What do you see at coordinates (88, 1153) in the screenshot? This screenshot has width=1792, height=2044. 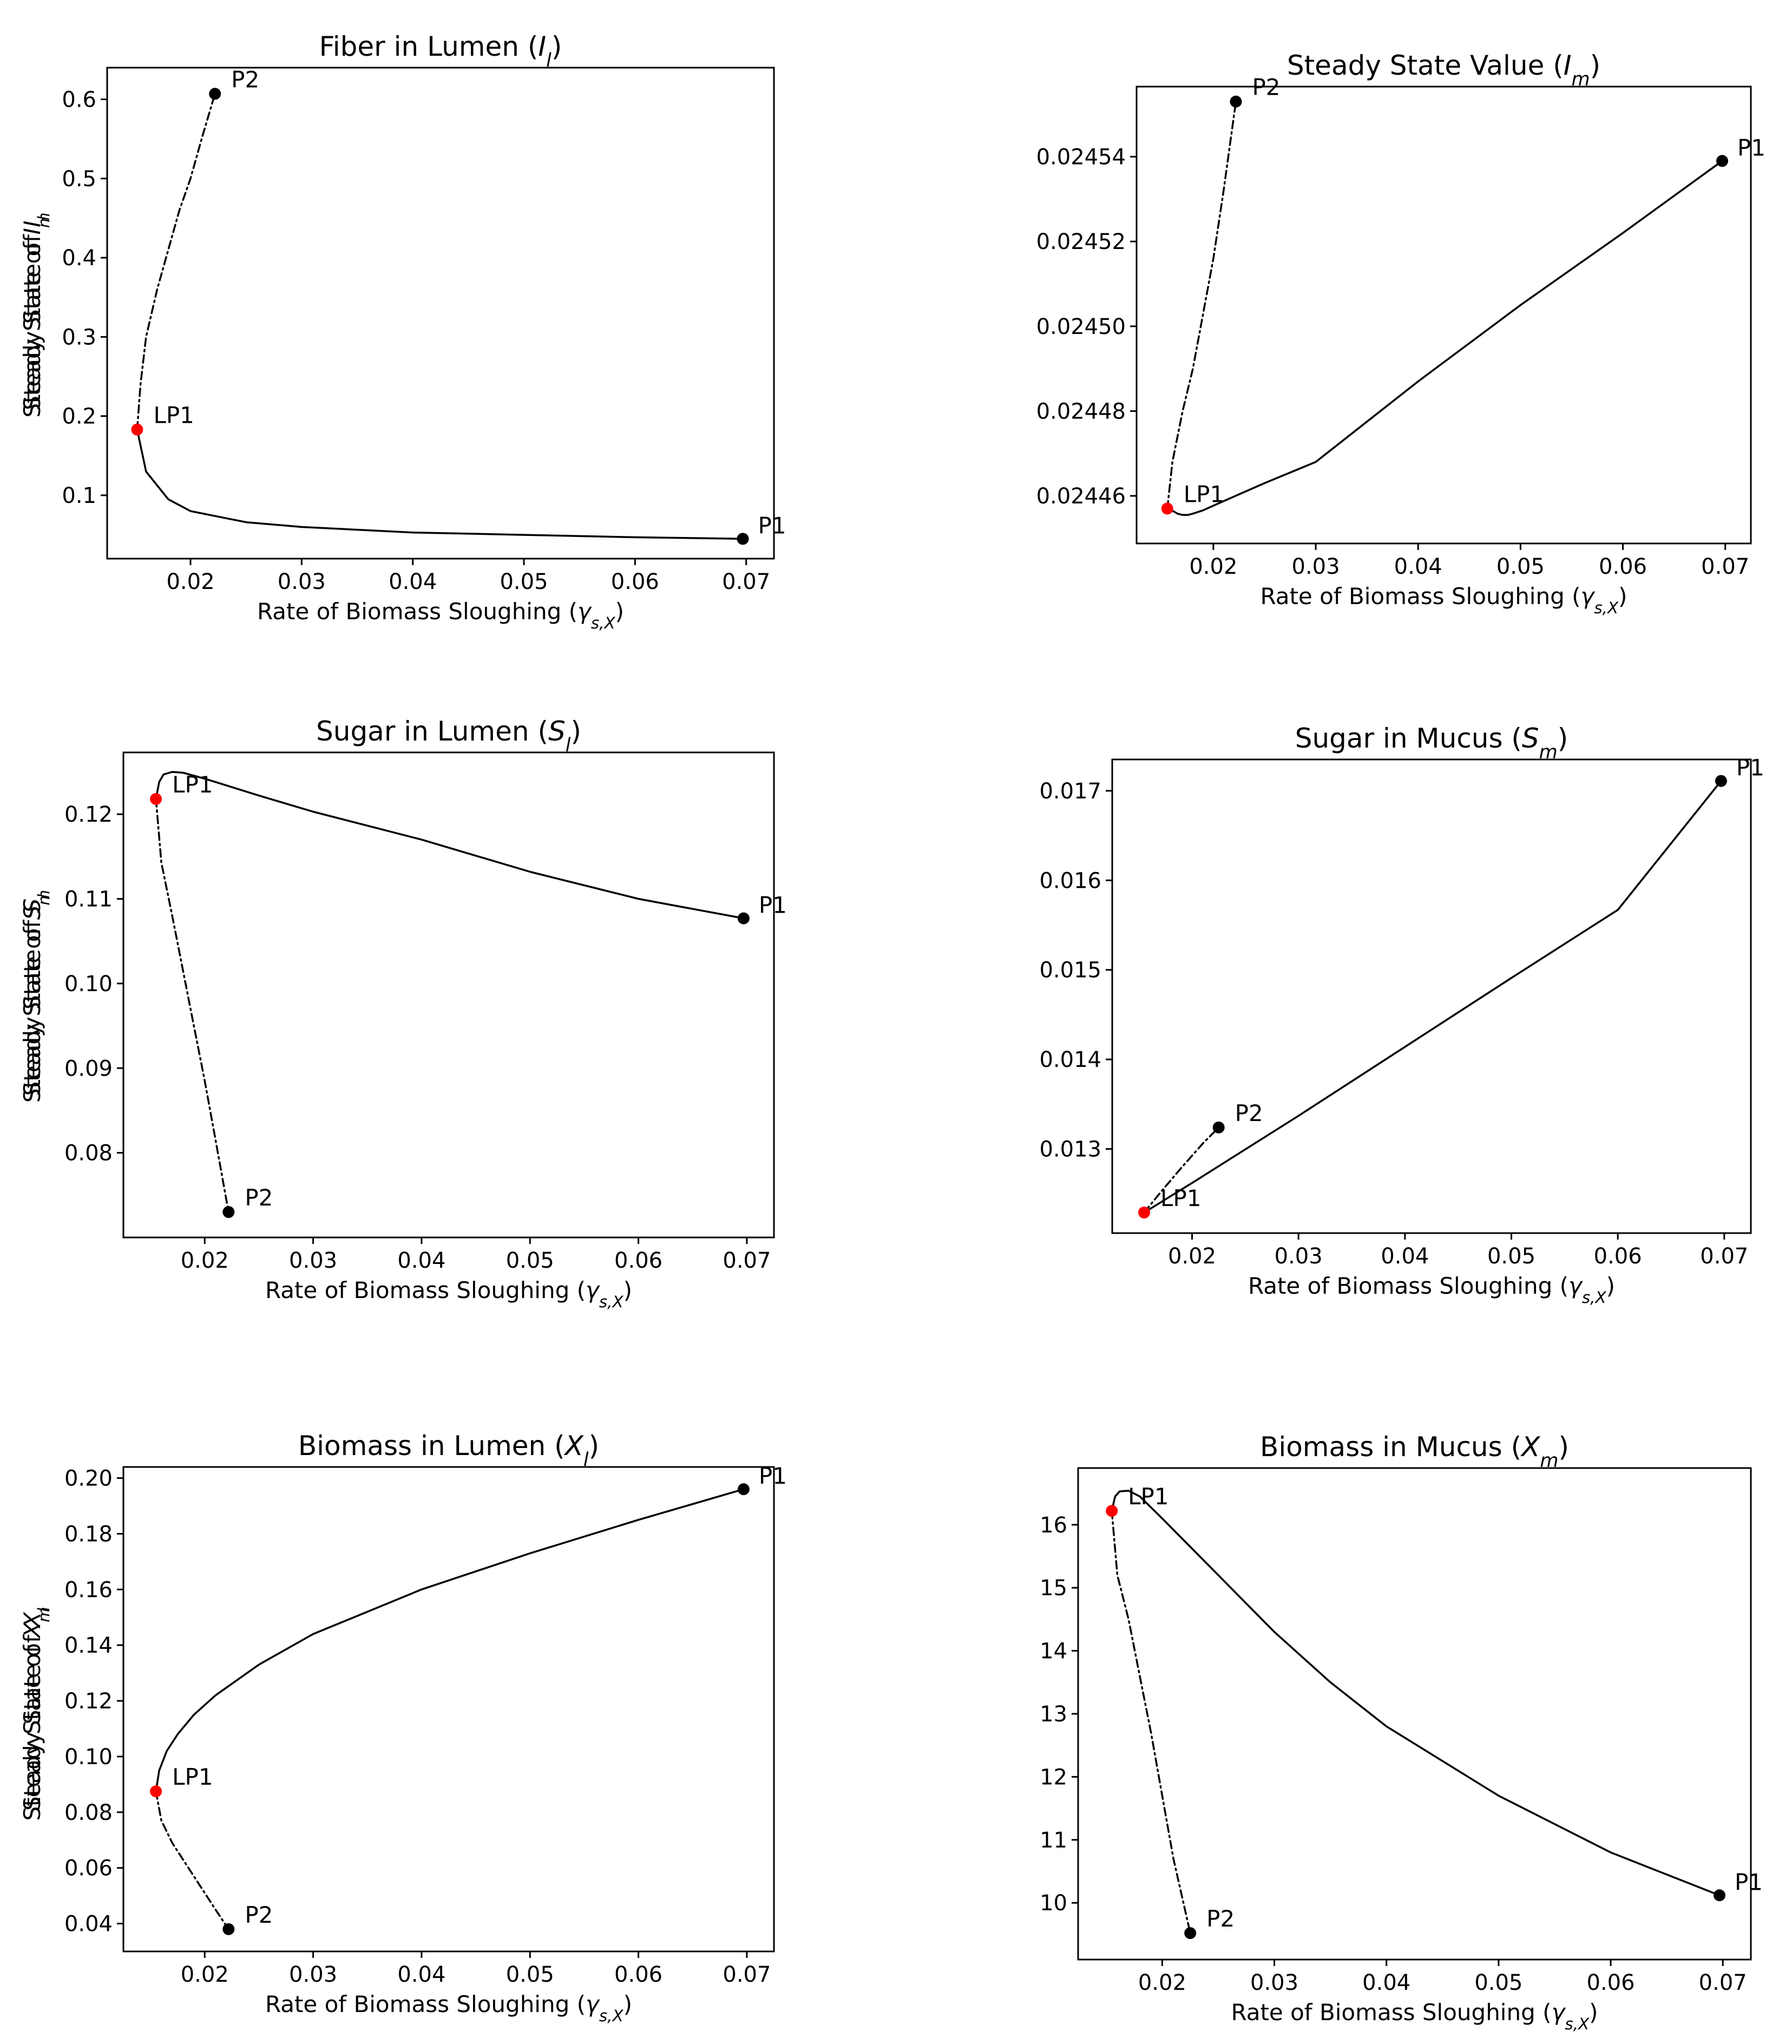 I see `y-tick-label: 0.08` at bounding box center [88, 1153].